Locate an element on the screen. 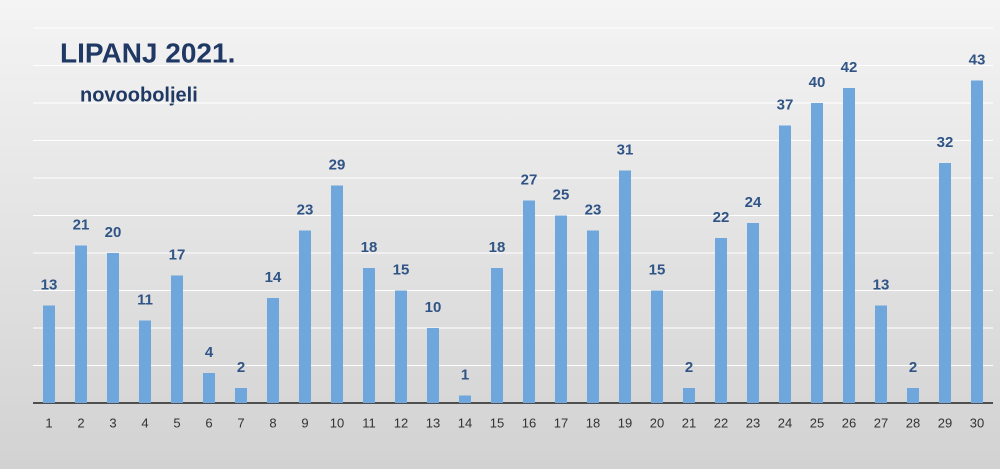 This screenshot has width=1000, height=469. value-label: 43 is located at coordinates (977, 59).